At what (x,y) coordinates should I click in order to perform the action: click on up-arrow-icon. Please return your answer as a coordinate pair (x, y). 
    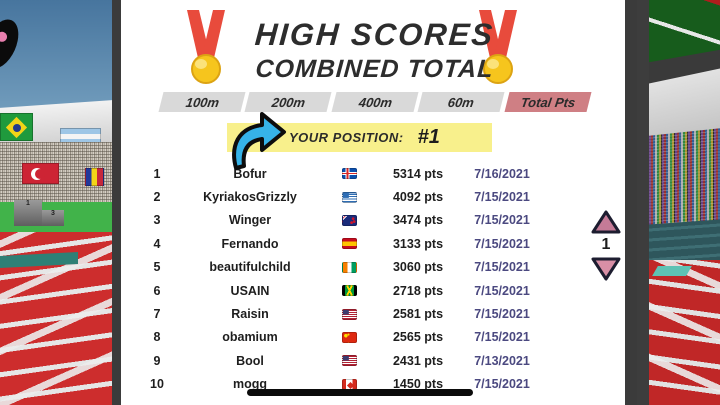
    Looking at the image, I should click on (606, 222).